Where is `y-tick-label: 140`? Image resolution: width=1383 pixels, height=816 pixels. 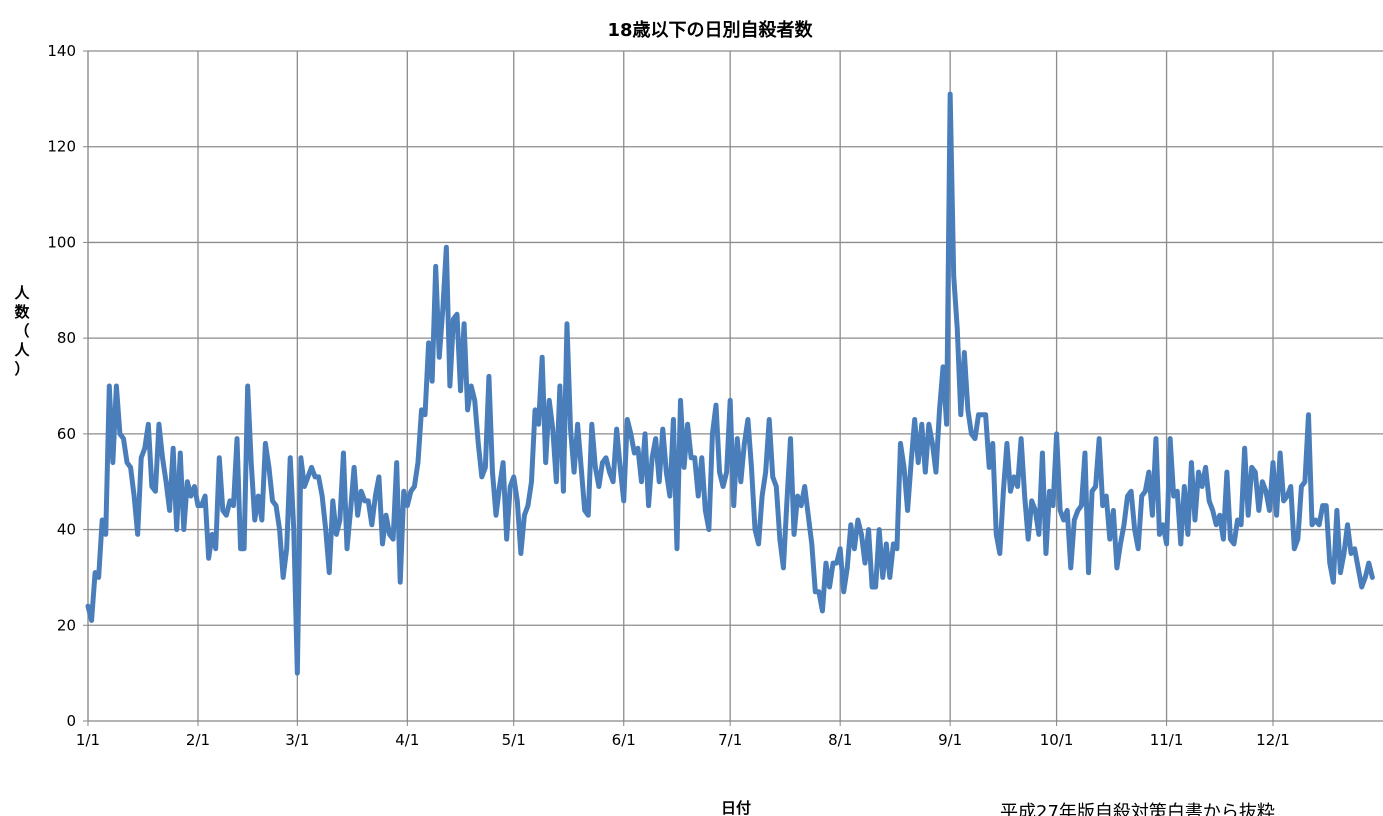
y-tick-label: 140 is located at coordinates (61, 51).